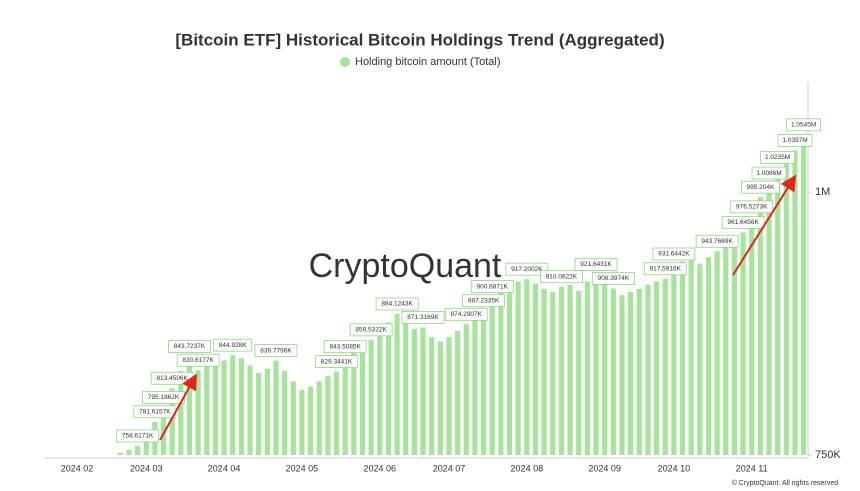 The height and width of the screenshot is (491, 860). Describe the element at coordinates (397, 304) in the screenshot. I see `value-label: 884.1243K` at that location.